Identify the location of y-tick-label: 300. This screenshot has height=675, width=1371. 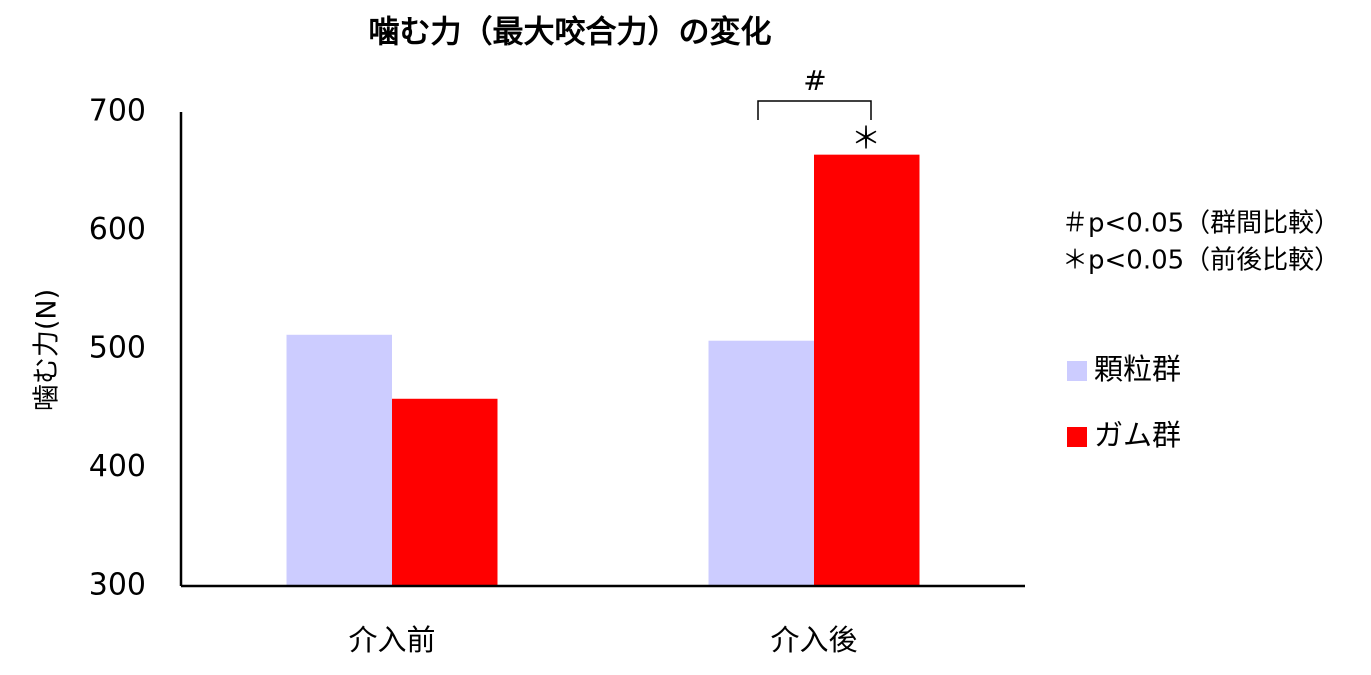
(117, 585).